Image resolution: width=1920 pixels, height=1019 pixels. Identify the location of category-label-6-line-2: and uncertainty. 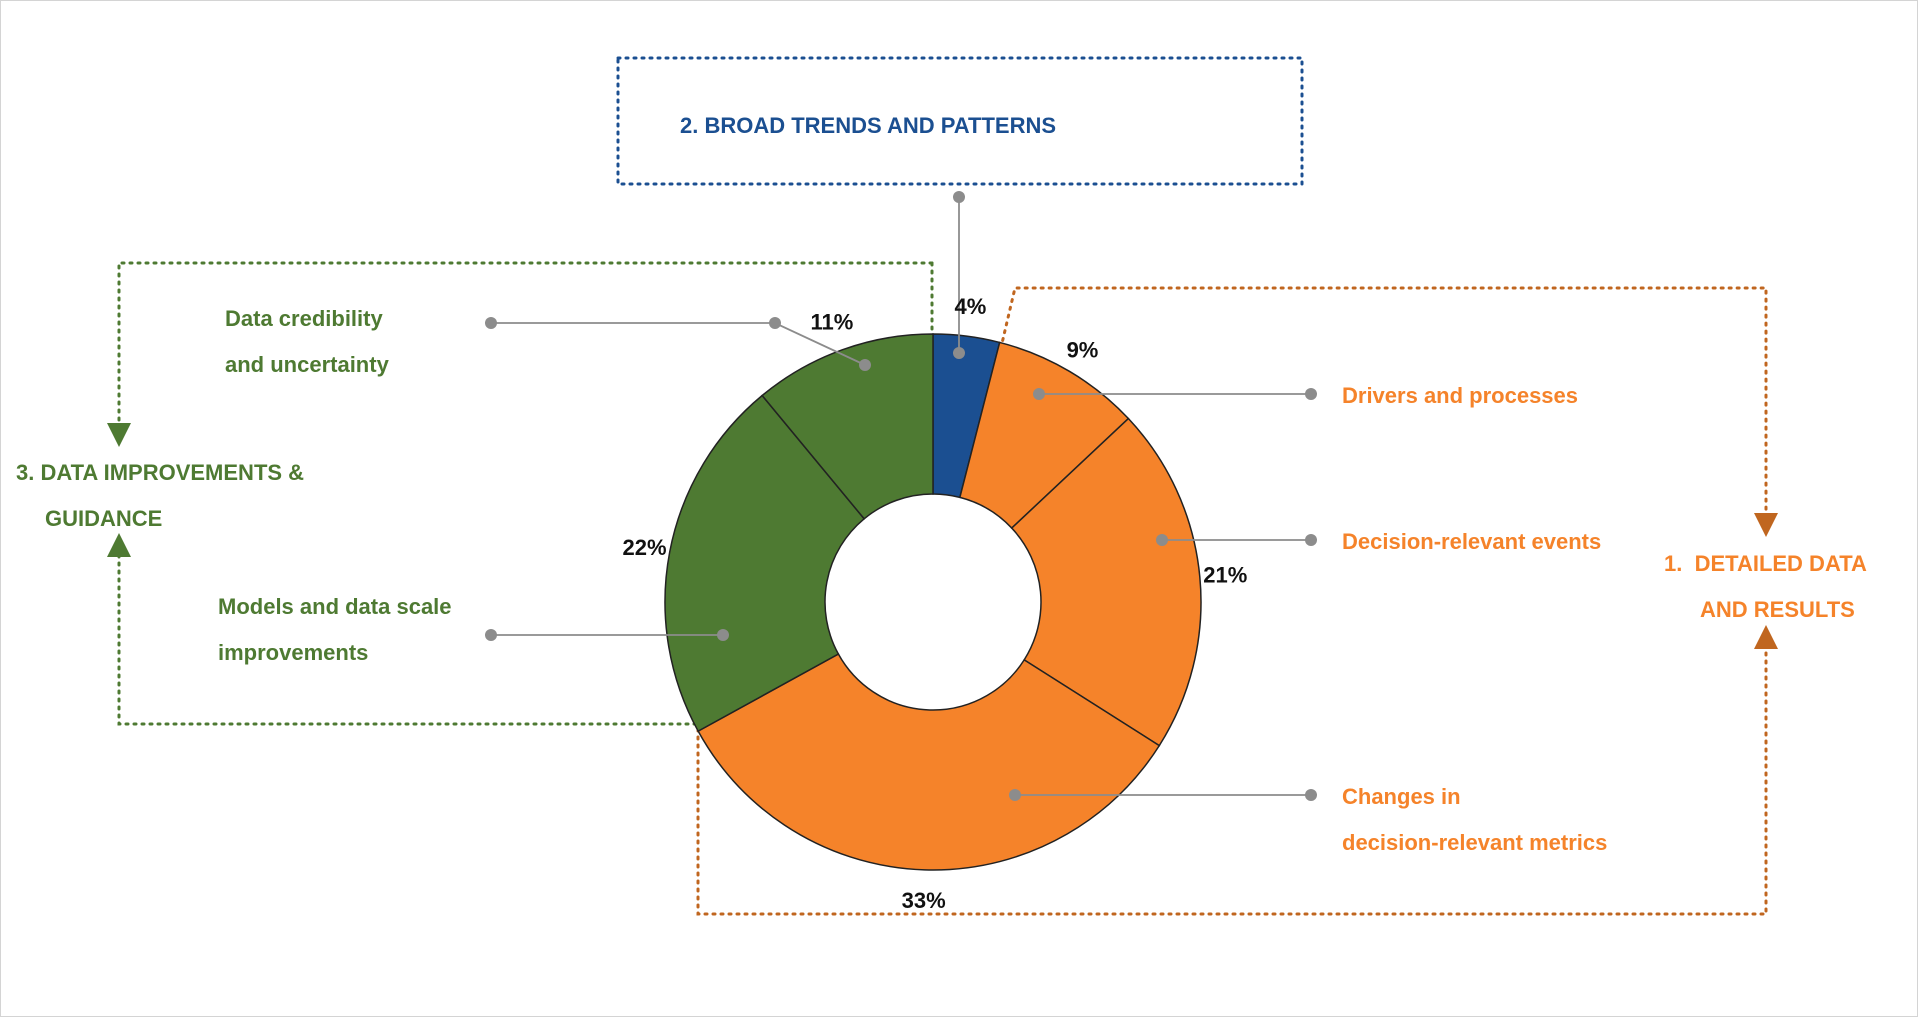
(307, 364).